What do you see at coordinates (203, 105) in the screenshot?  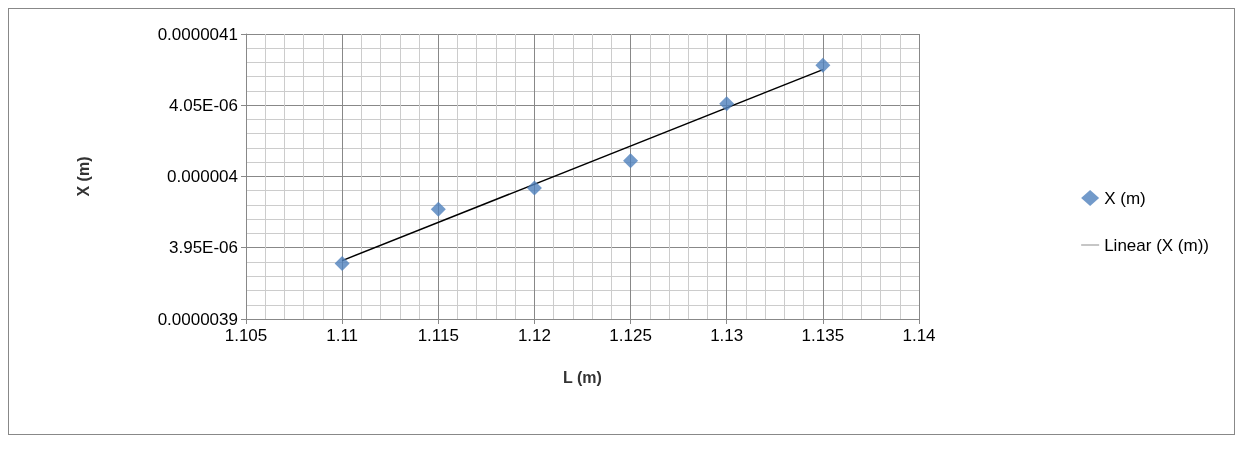 I see `y-tick-label: 4.05E-06` at bounding box center [203, 105].